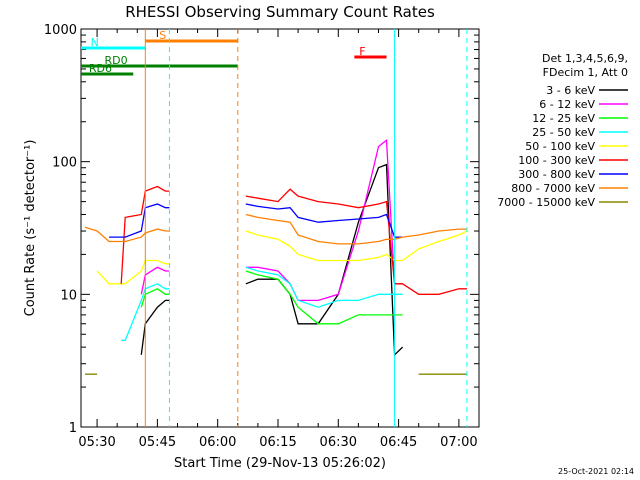 The image size is (640, 480). I want to click on x-tick-label: 06:30, so click(338, 442).